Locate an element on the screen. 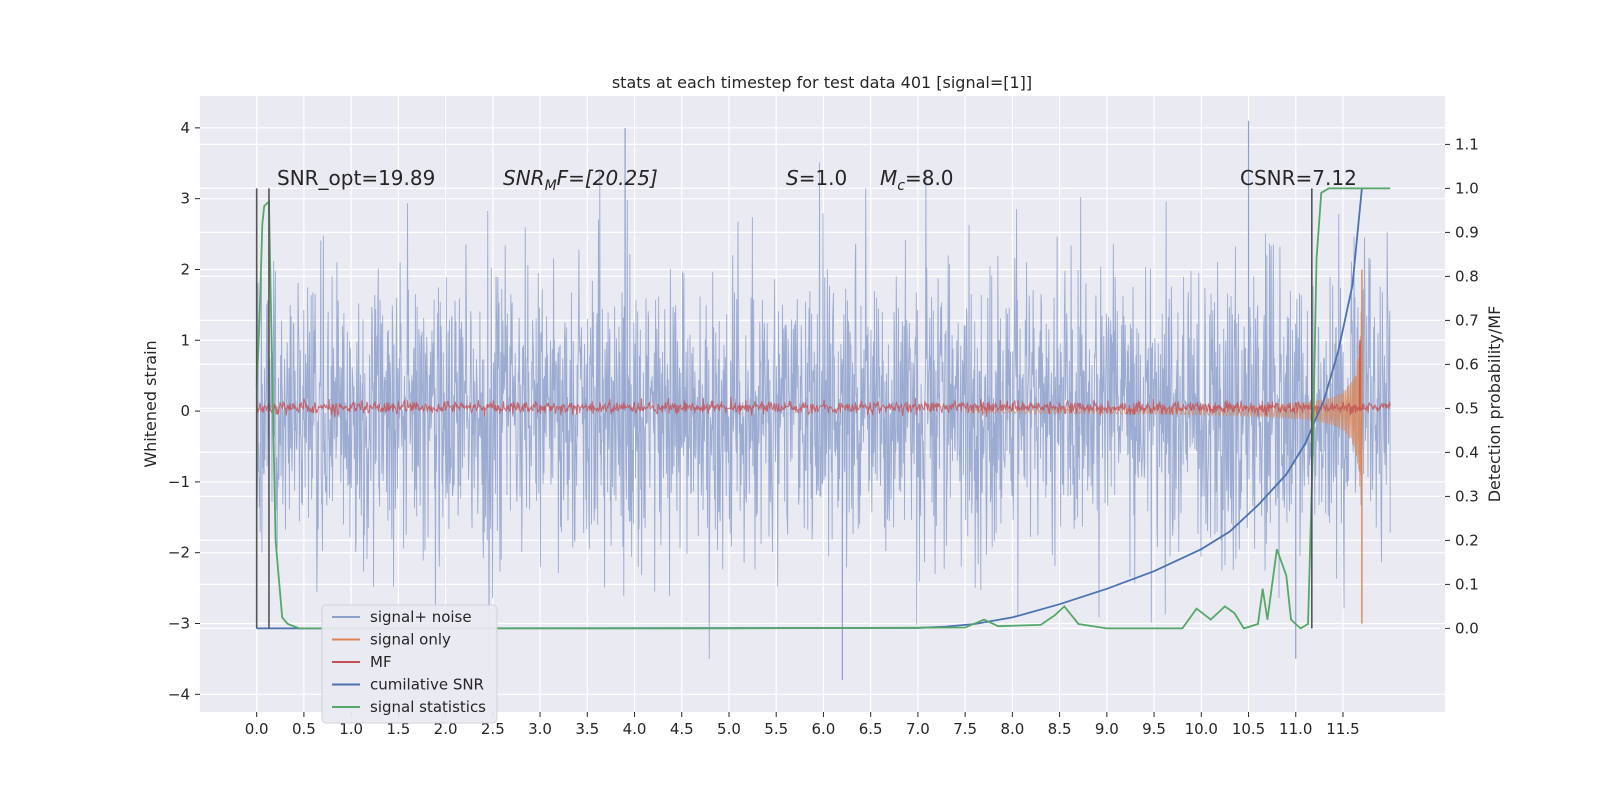 This screenshot has height=800, width=1600. x-tick-label-5: 2.5 is located at coordinates (493, 729).